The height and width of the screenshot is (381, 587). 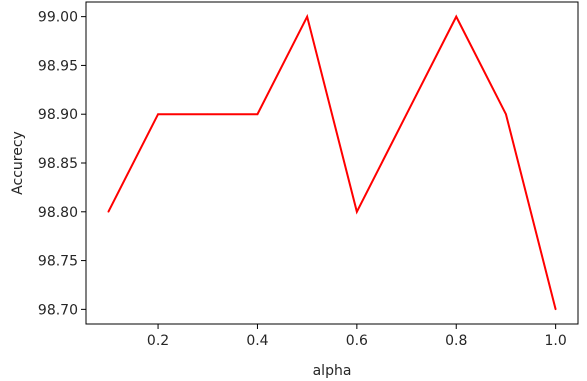 I want to click on y-tick-label: 99.00, so click(x=58, y=18).